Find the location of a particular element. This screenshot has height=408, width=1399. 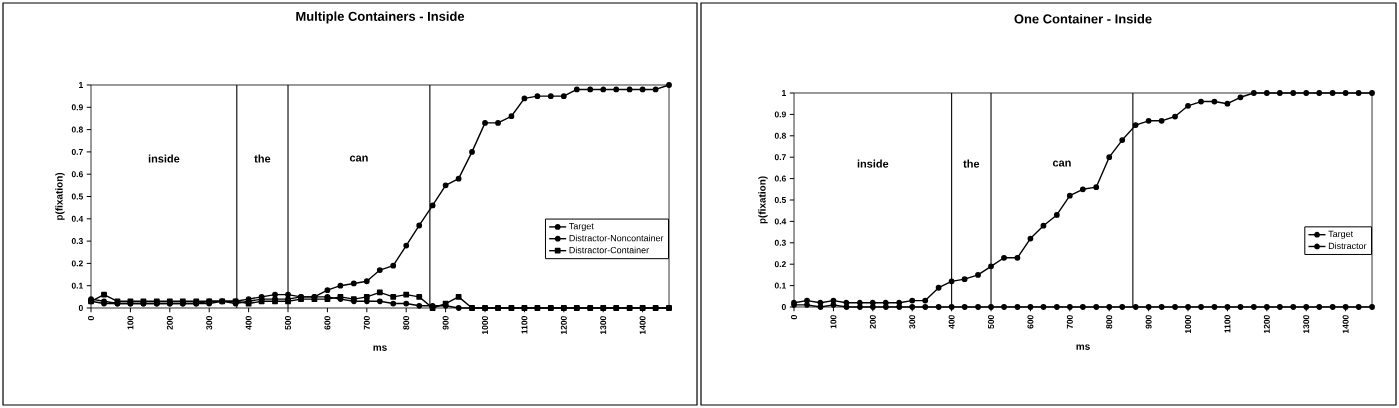

legend-label: Distractor-Noncontainer is located at coordinates (616, 238).